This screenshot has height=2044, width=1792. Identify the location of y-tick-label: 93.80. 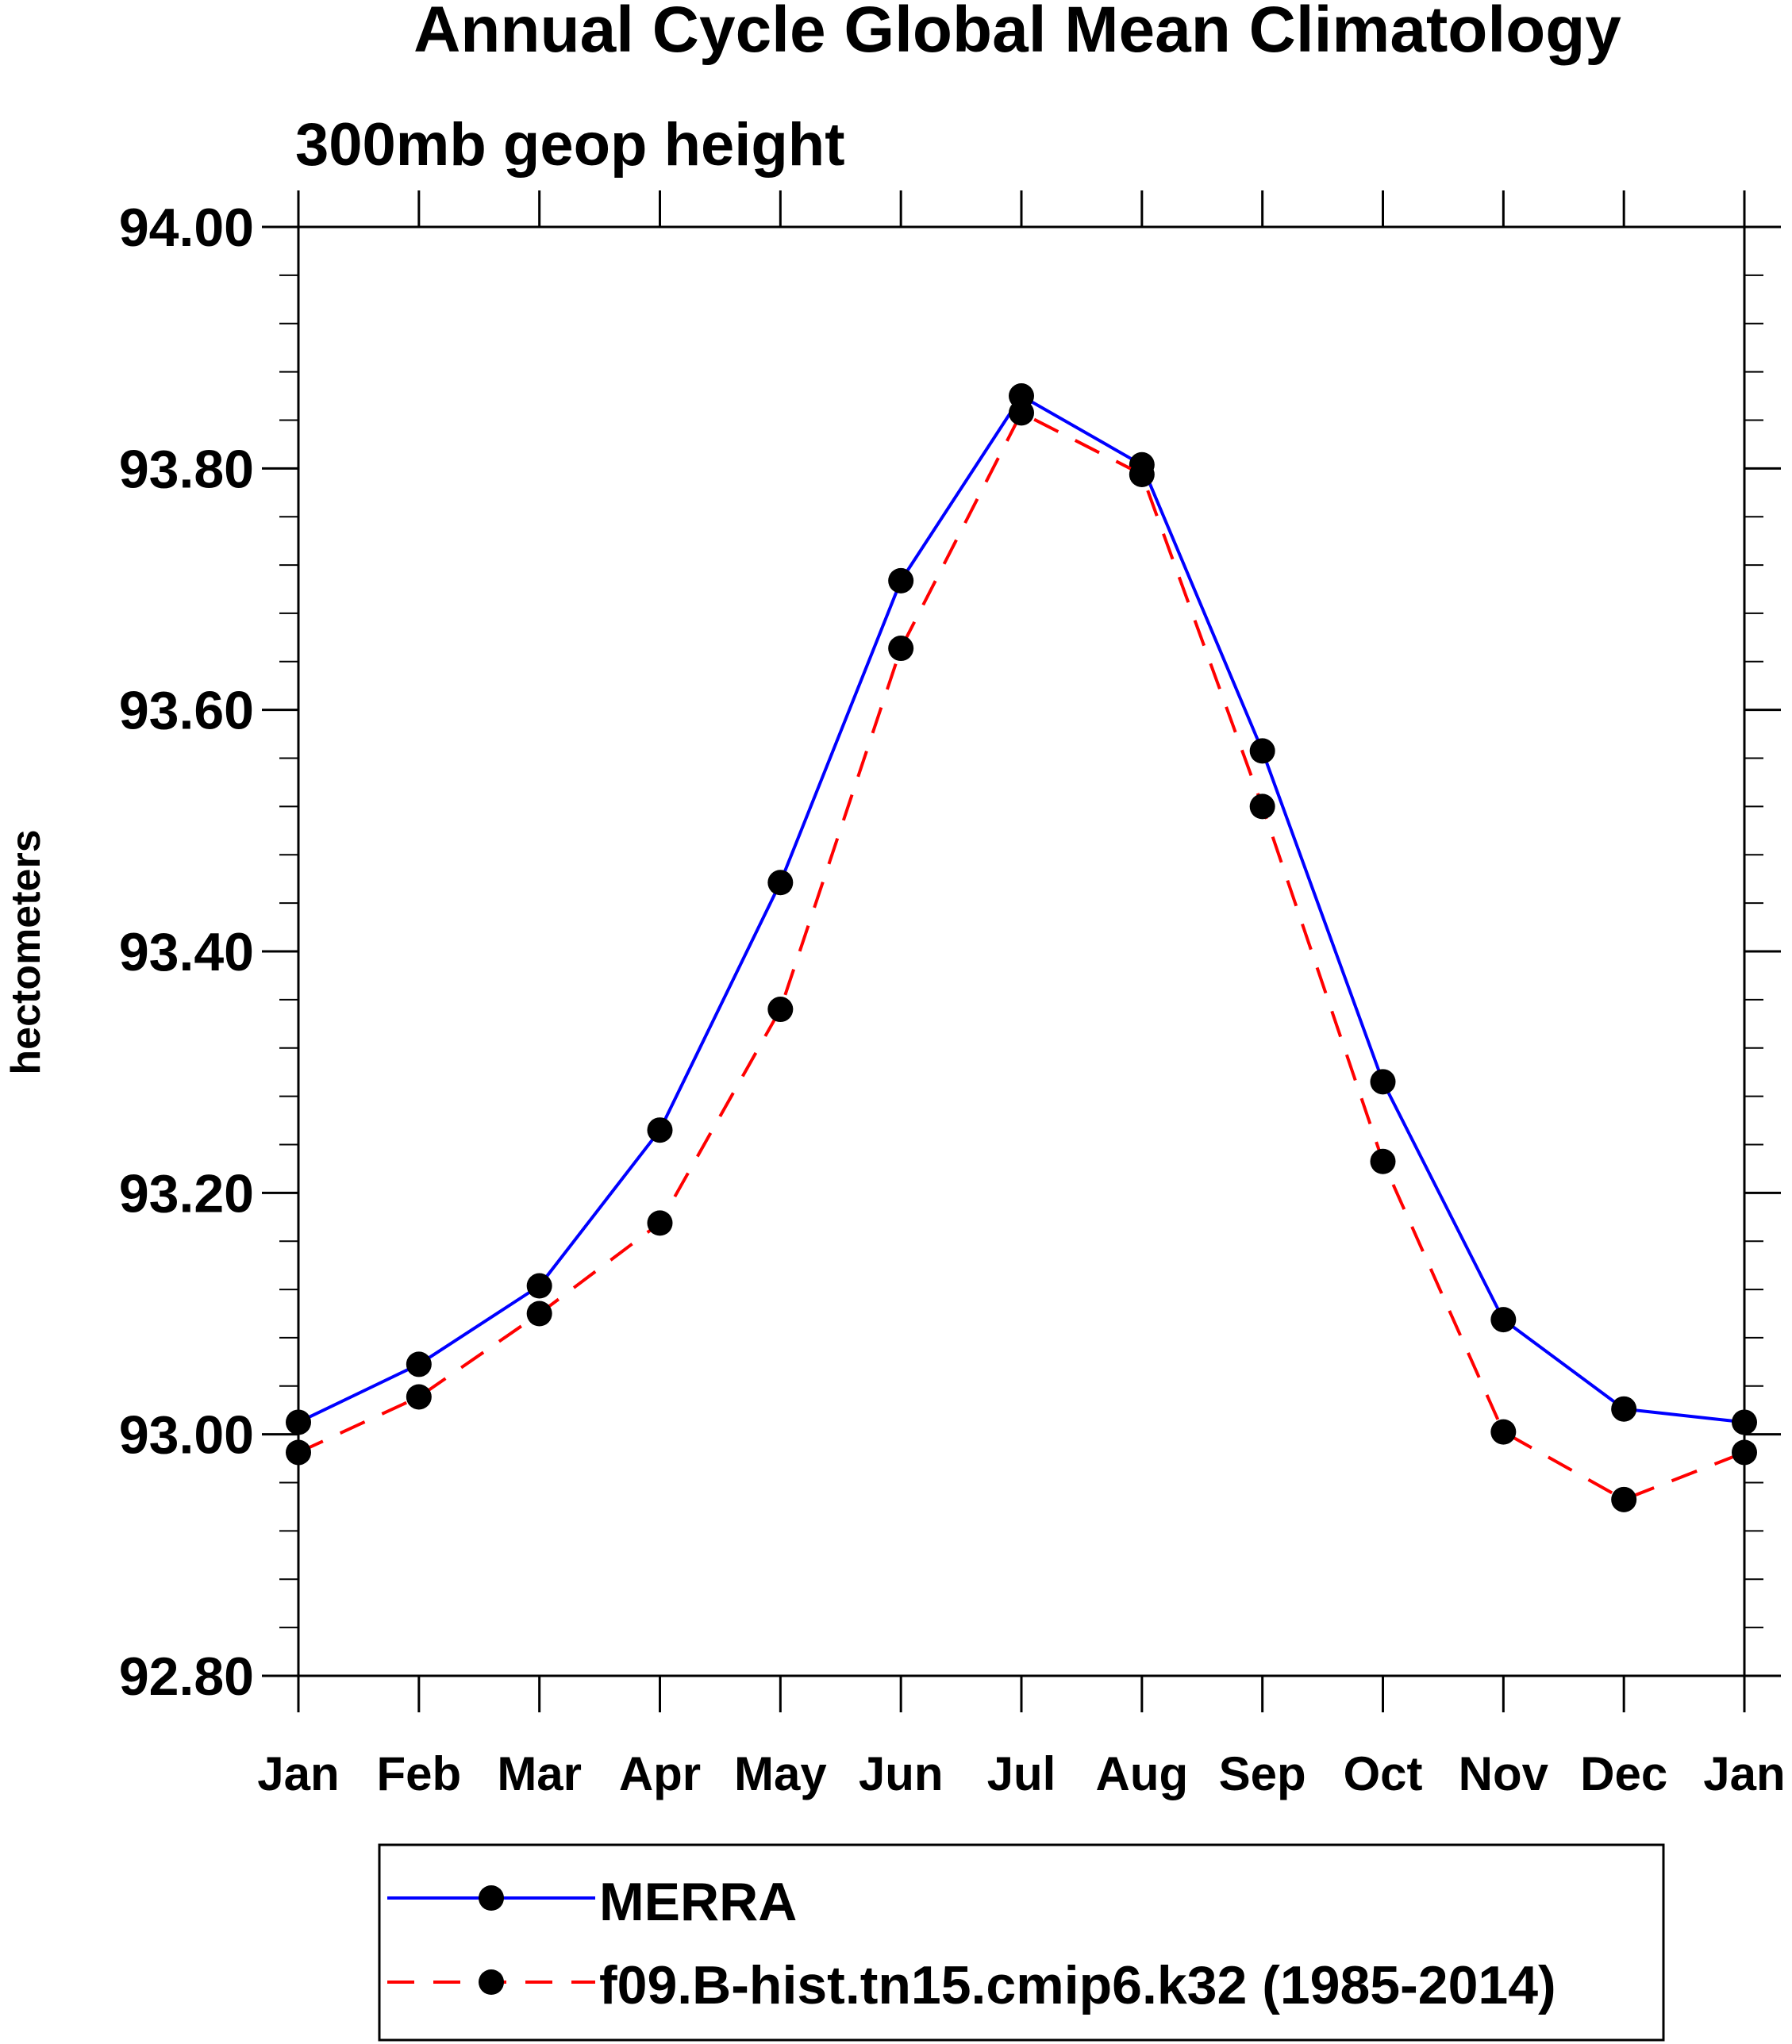
(186, 469).